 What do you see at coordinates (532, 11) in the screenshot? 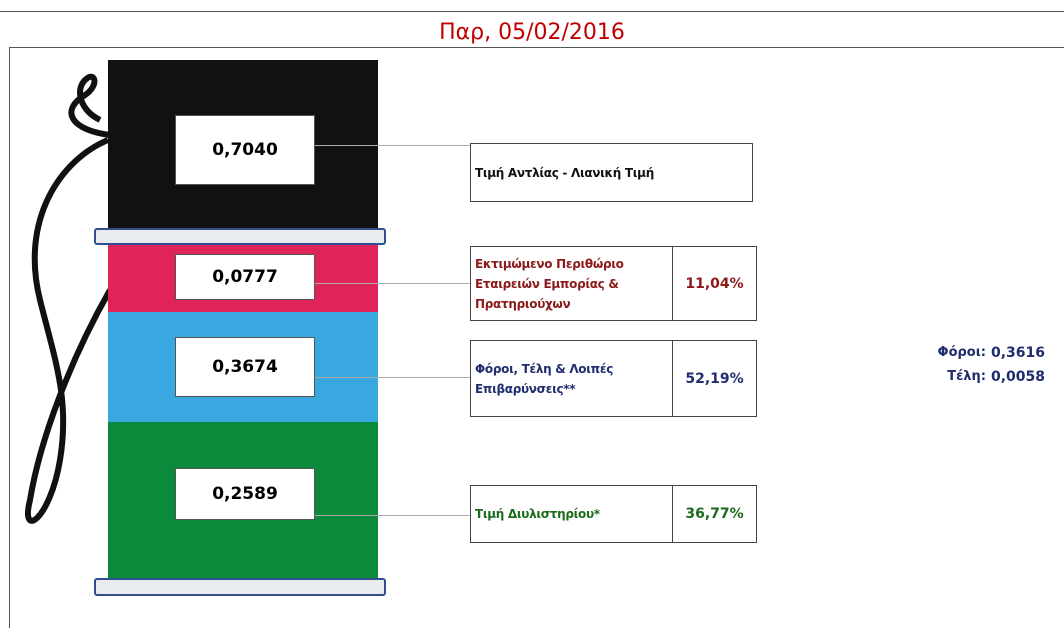
I see `top-rule` at bounding box center [532, 11].